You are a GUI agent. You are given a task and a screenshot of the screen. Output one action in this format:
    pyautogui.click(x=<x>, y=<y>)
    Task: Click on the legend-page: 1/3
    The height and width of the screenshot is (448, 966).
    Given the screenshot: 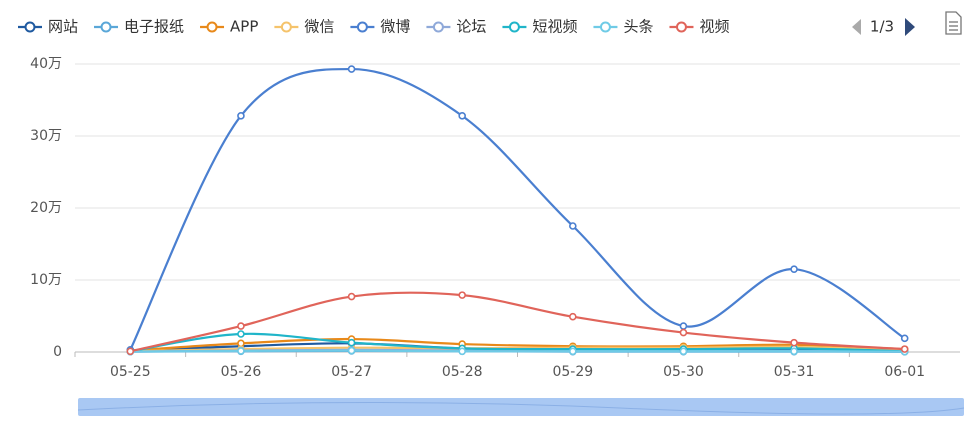 What is the action you would take?
    pyautogui.click(x=882, y=27)
    